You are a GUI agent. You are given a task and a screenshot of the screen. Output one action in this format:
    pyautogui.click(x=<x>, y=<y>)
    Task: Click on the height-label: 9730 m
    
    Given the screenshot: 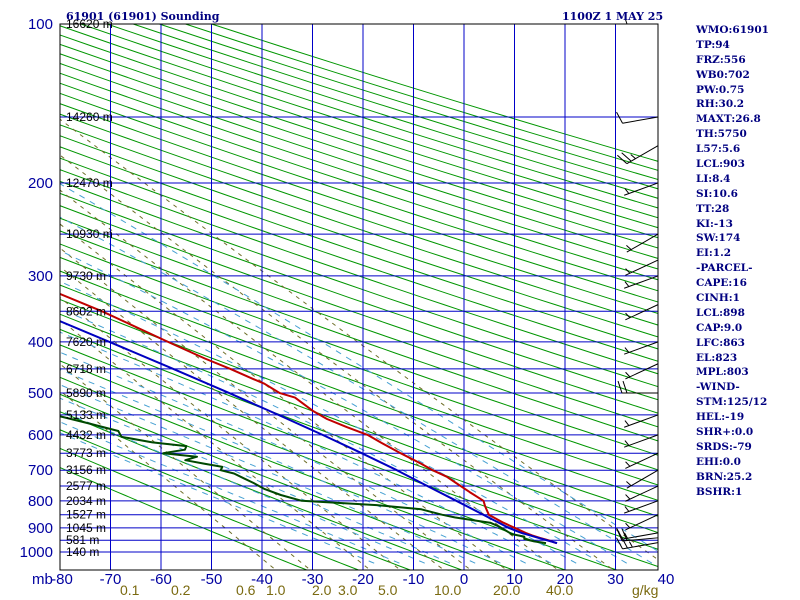 What is the action you would take?
    pyautogui.click(x=86, y=276)
    